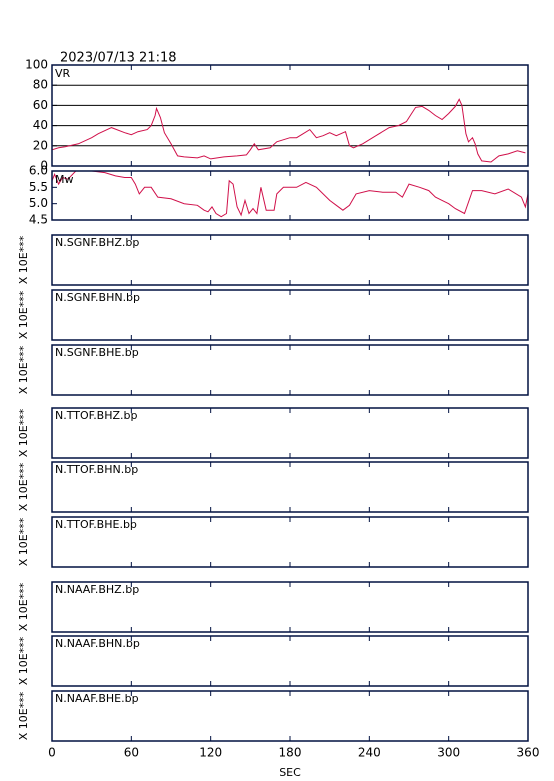  Describe the element at coordinates (97, 352) in the screenshot. I see `trace-label: N.SGNF.BHE.bp` at that location.